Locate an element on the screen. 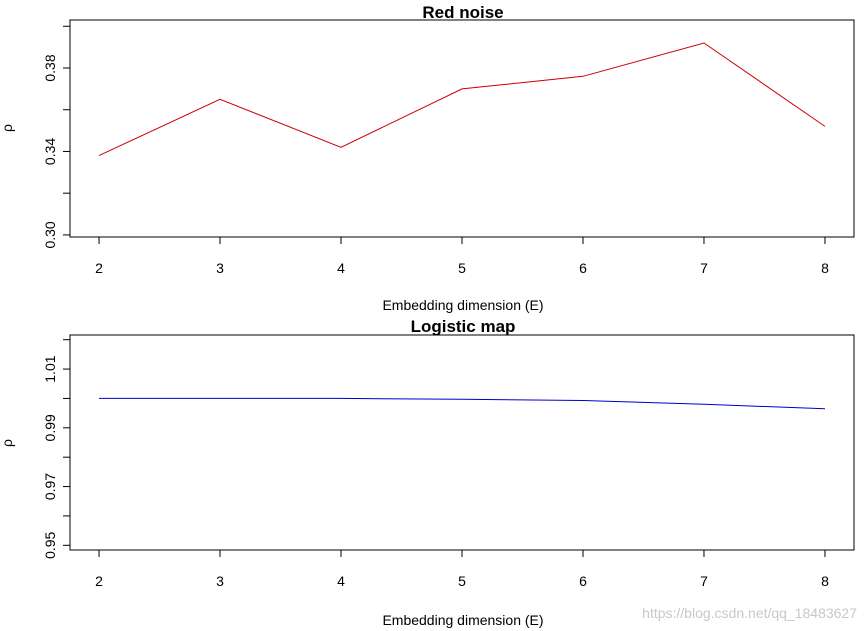 The height and width of the screenshot is (631, 867). y-tick-label: 0.97 is located at coordinates (50, 486).